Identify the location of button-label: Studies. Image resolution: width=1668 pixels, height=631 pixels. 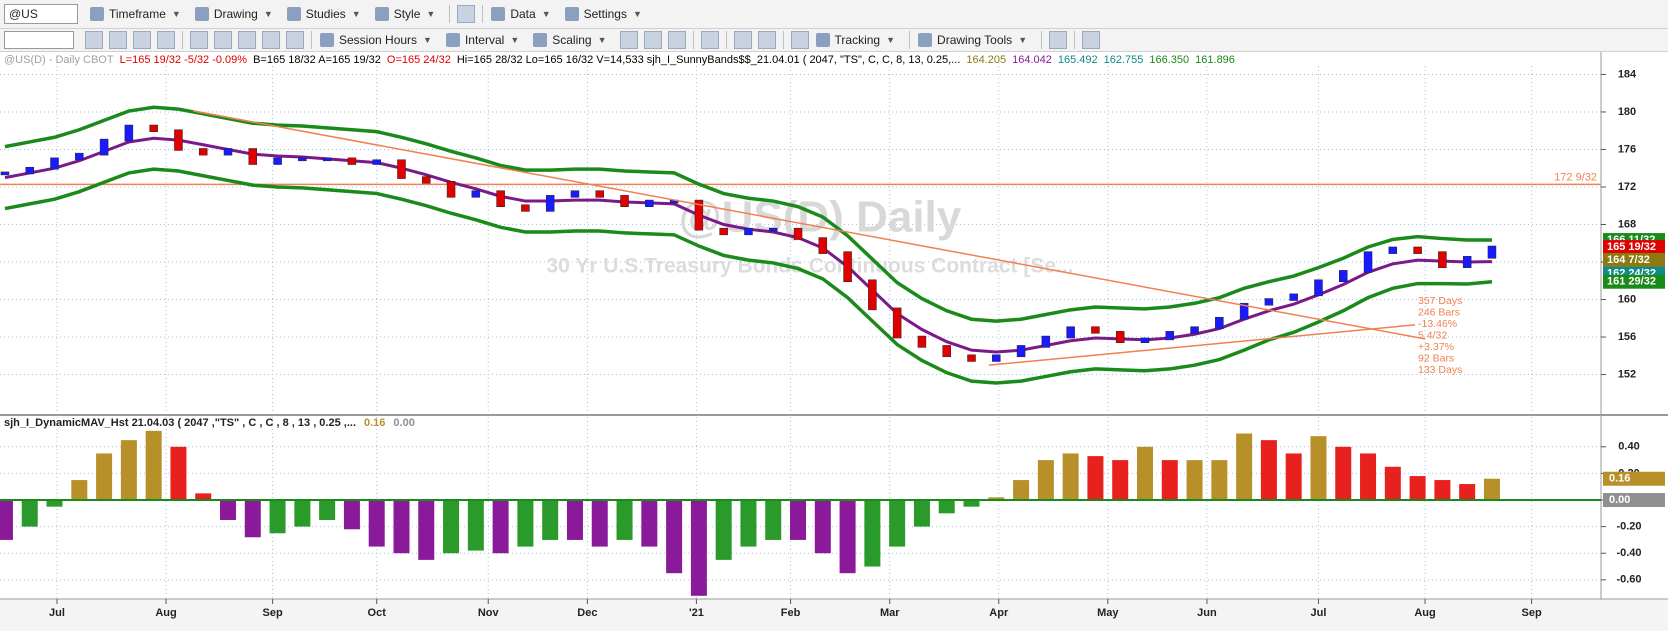
(325, 14).